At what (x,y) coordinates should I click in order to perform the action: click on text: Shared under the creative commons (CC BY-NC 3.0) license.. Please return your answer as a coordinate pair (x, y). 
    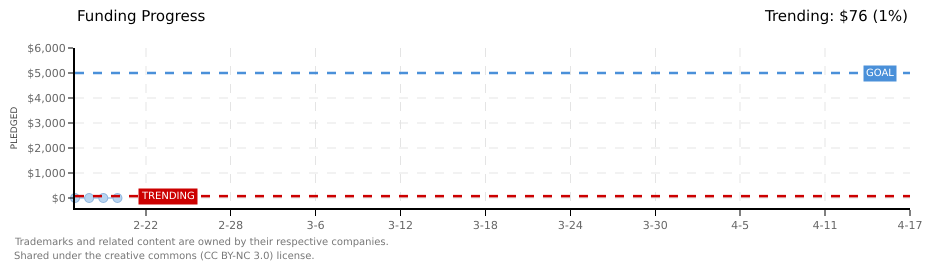
    Looking at the image, I should click on (164, 256).